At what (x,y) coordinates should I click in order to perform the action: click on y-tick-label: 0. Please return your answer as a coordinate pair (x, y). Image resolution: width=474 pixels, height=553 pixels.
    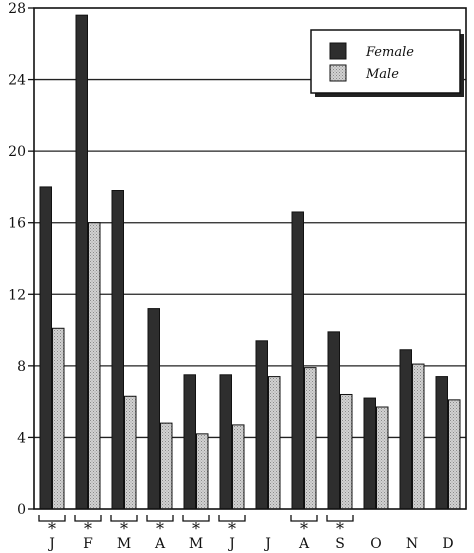
    Looking at the image, I should click on (21, 510).